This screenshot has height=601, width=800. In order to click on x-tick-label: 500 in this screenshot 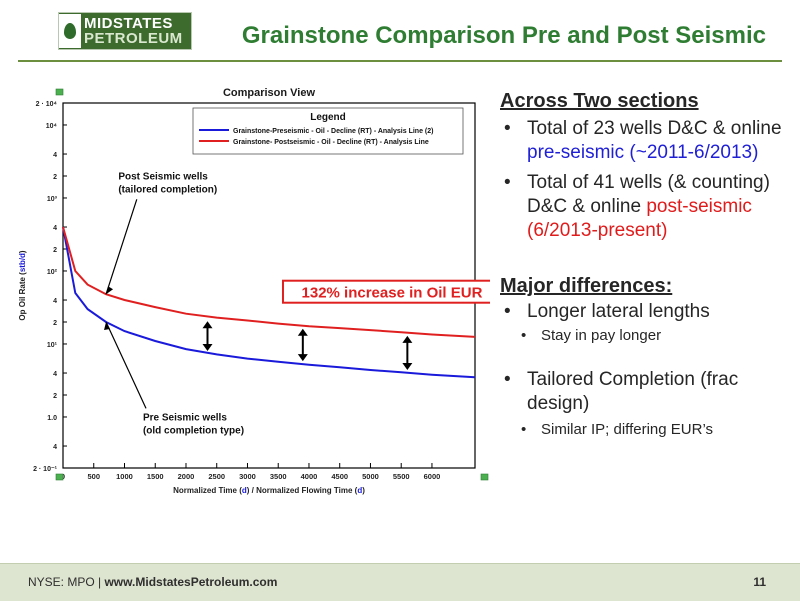, I will do `click(93, 476)`.